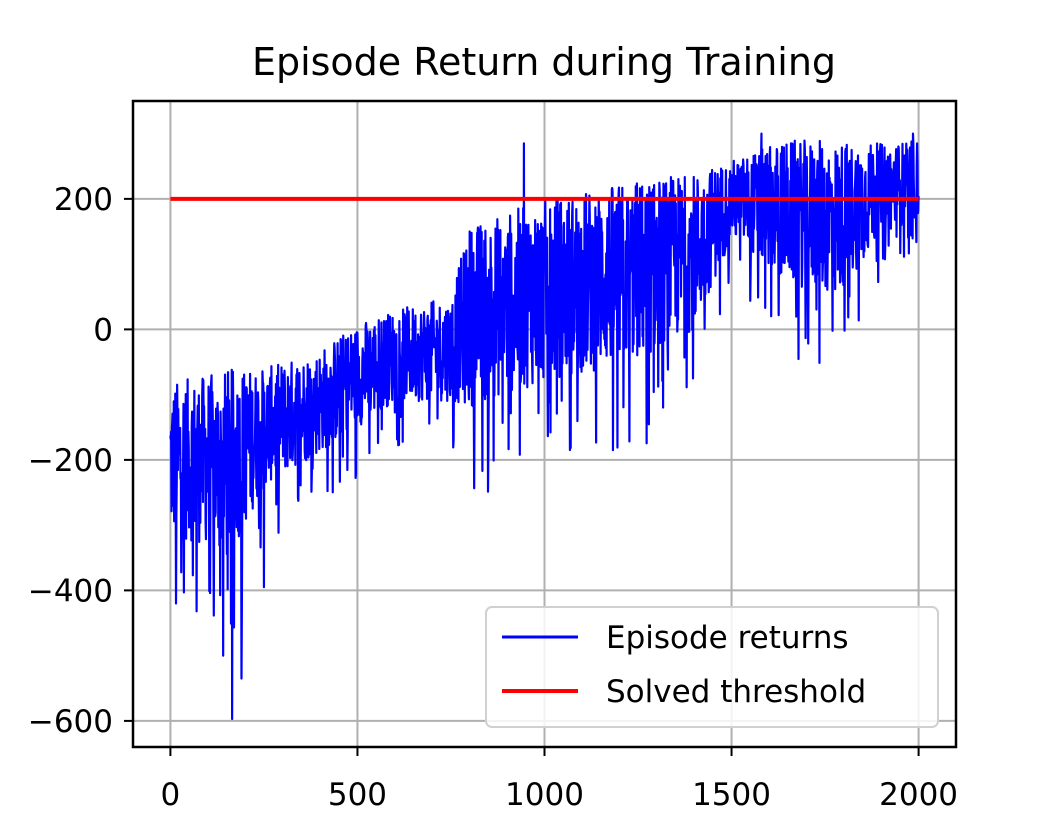 This screenshot has width=1062, height=840. I want to click on chart-title: Episode Return during Training, so click(544, 62).